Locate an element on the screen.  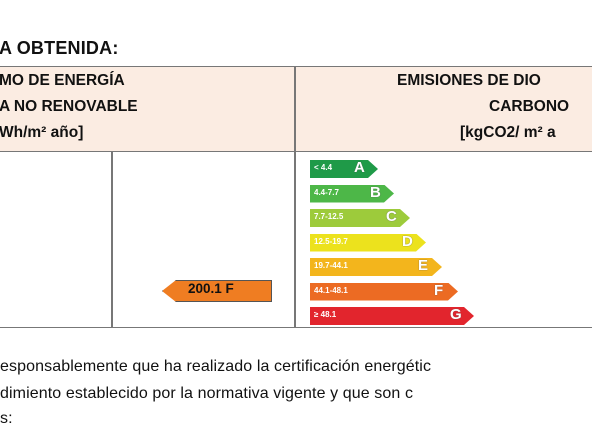
rating-range-label: ≥ 48.1 is located at coordinates (325, 314).